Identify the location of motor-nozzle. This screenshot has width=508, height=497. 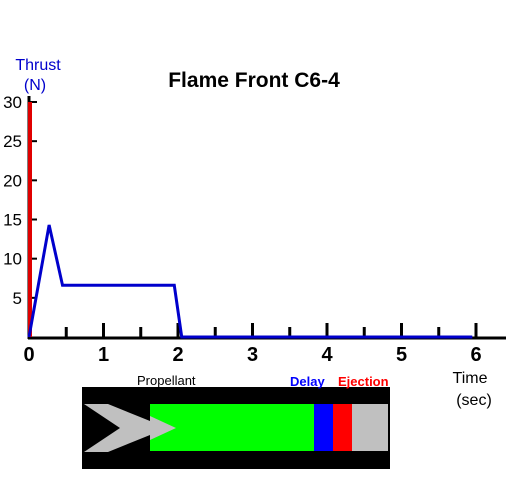
(117, 428).